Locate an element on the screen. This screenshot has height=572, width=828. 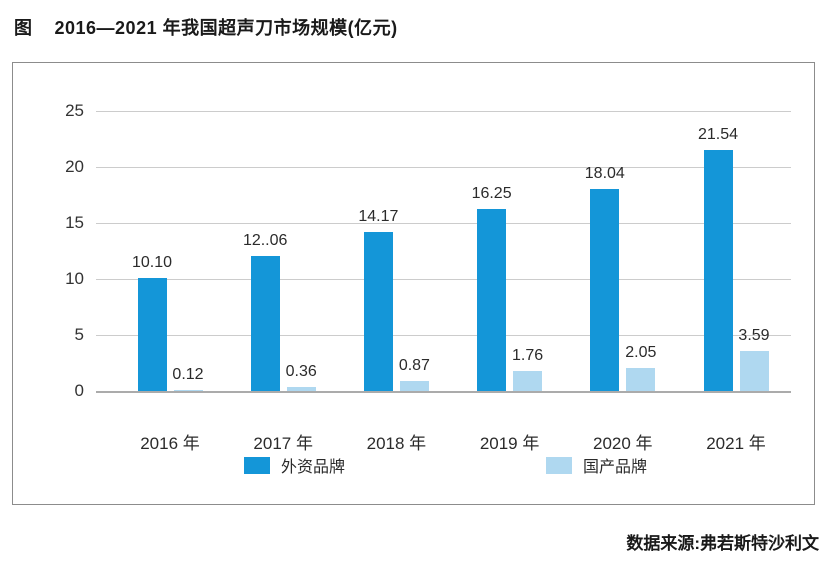
gridline-y25 is located at coordinates (443, 111).